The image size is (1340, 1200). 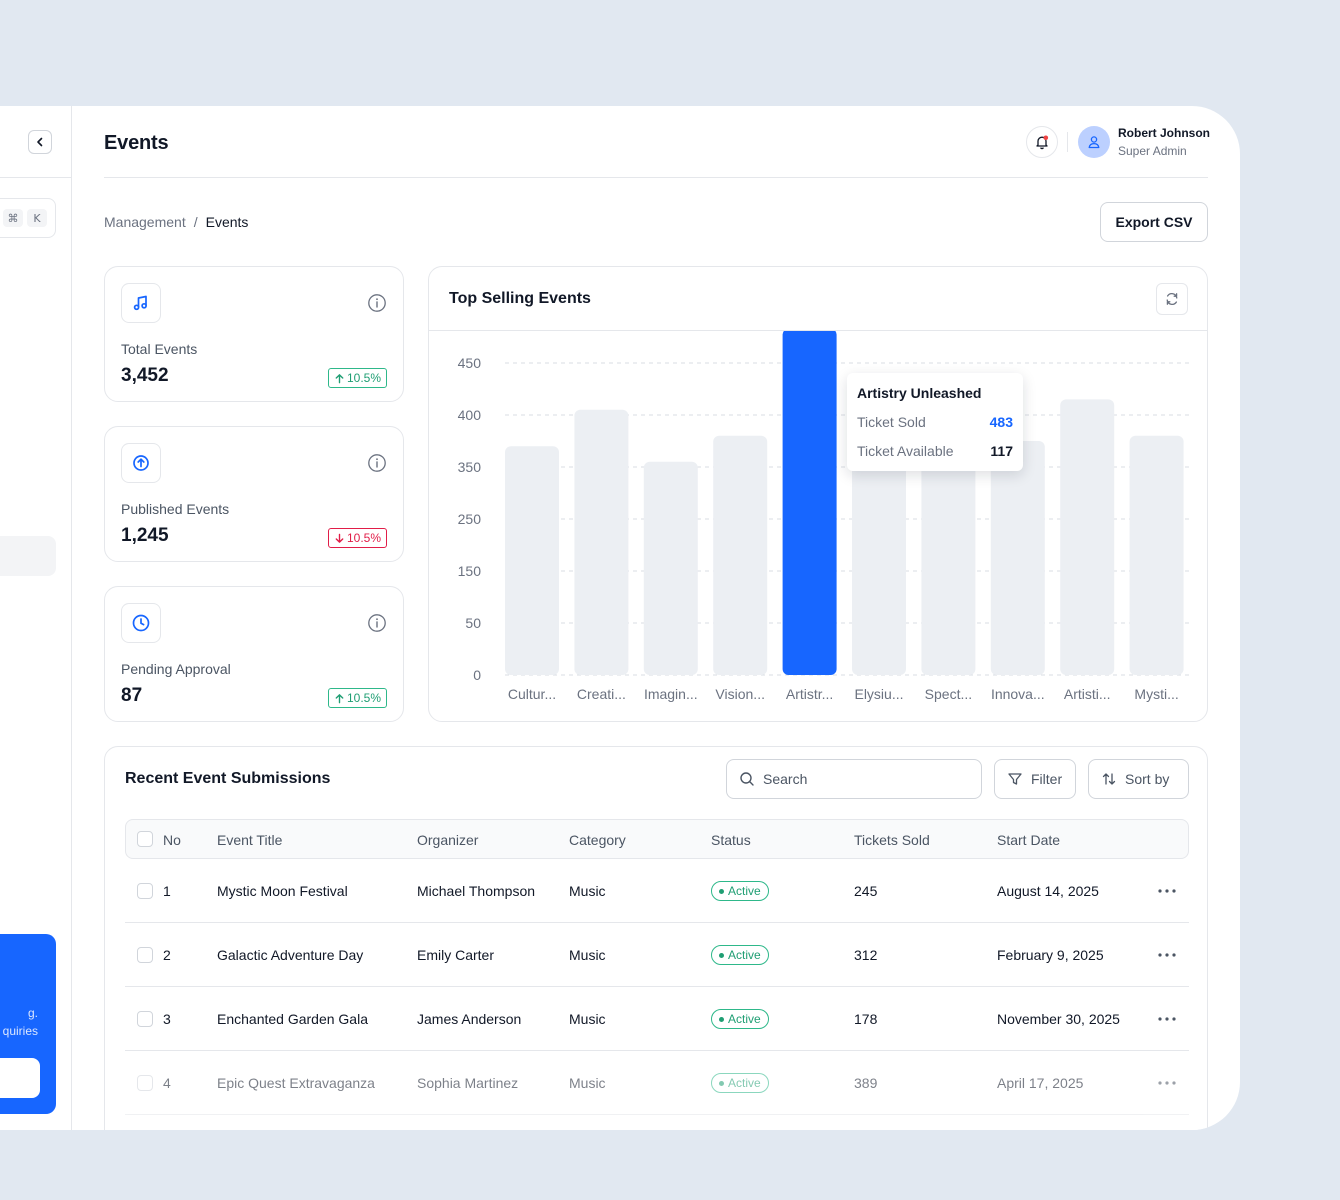 I want to click on sidebar-divider, so click(x=36, y=177).